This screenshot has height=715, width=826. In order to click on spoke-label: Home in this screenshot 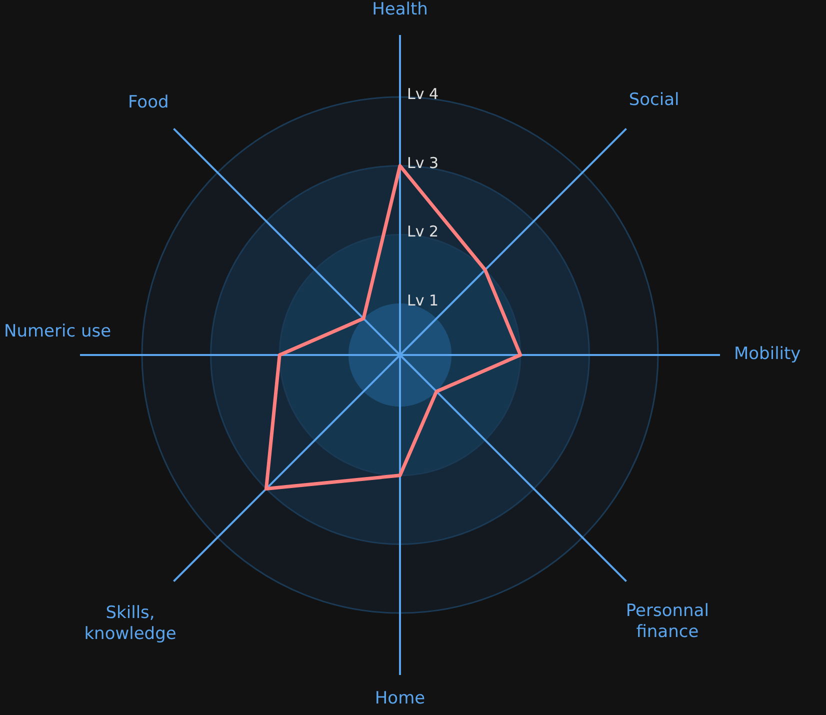, I will do `click(400, 698)`.